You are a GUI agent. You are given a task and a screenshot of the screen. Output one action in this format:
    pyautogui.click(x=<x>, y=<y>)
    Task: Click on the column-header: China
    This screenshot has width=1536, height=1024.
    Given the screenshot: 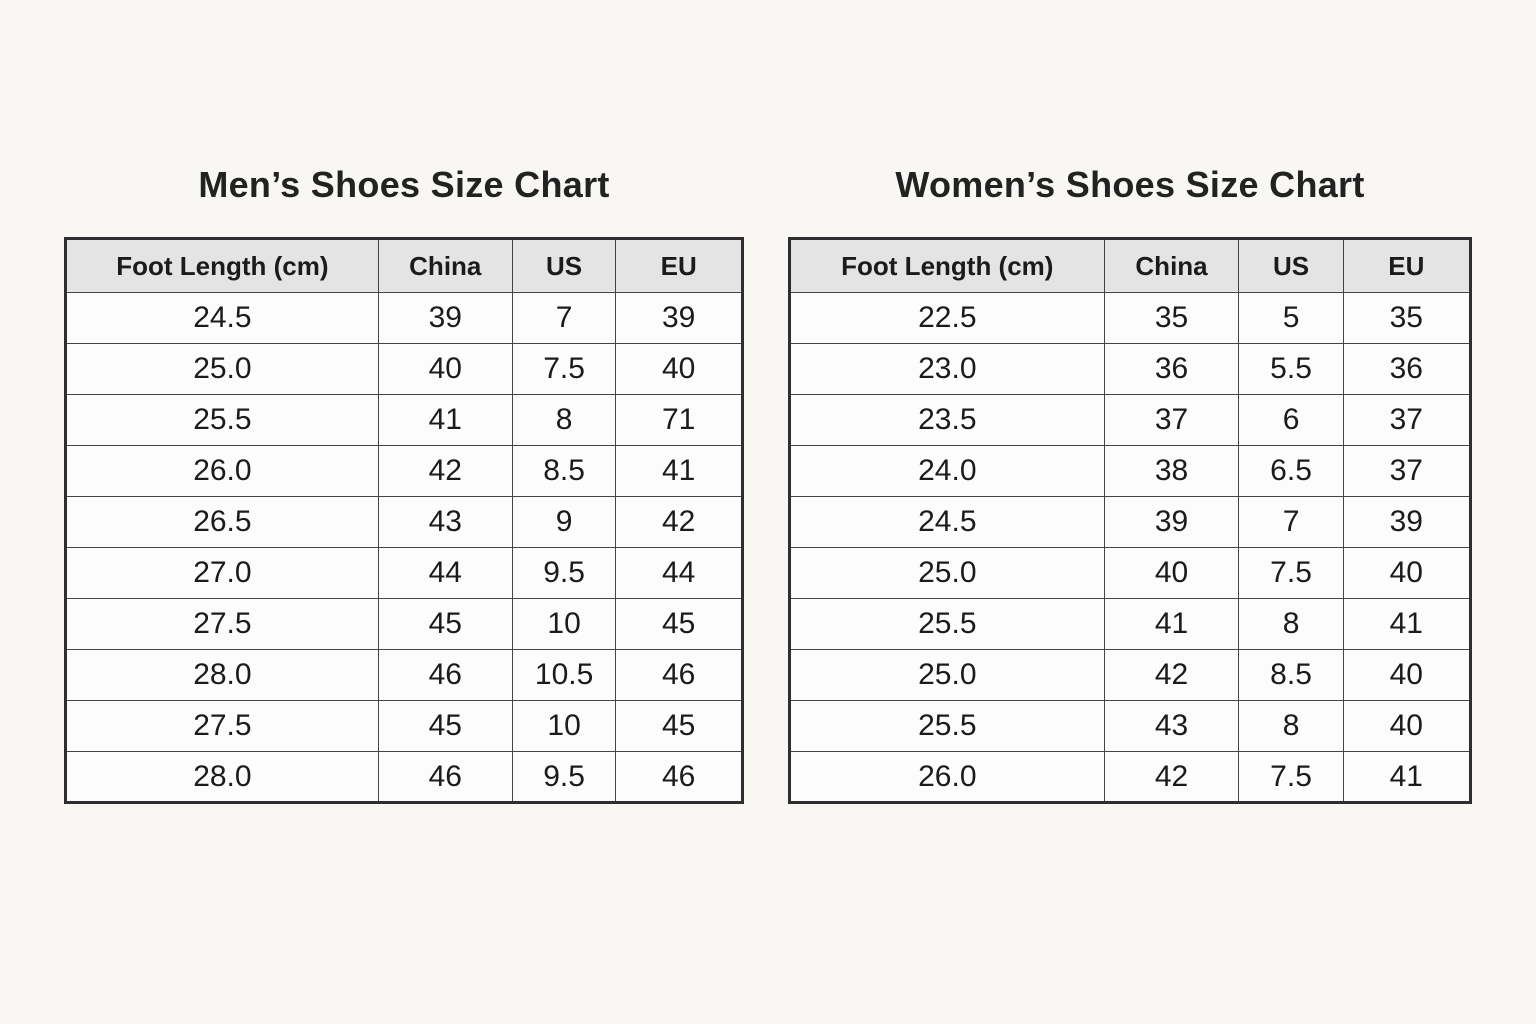 What is the action you would take?
    pyautogui.click(x=445, y=265)
    